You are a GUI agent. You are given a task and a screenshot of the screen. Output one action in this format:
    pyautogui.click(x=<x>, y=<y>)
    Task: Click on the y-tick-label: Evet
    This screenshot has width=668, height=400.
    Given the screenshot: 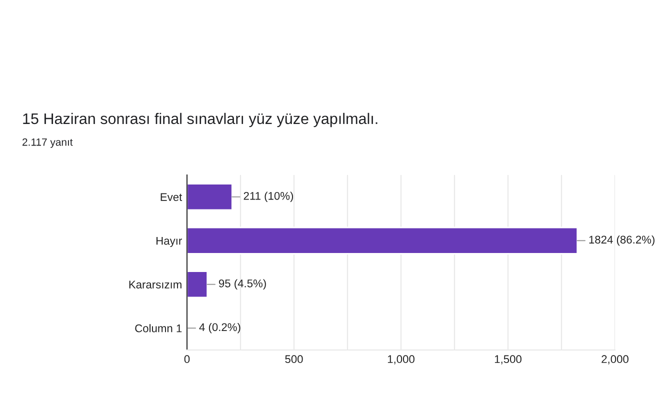 What is the action you would take?
    pyautogui.click(x=171, y=197)
    